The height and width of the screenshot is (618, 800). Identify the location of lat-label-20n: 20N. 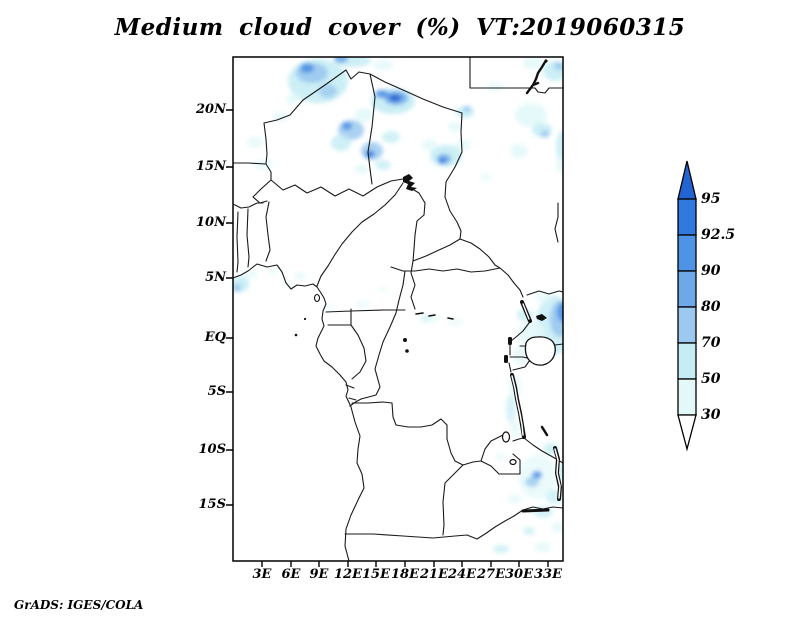
(211, 109).